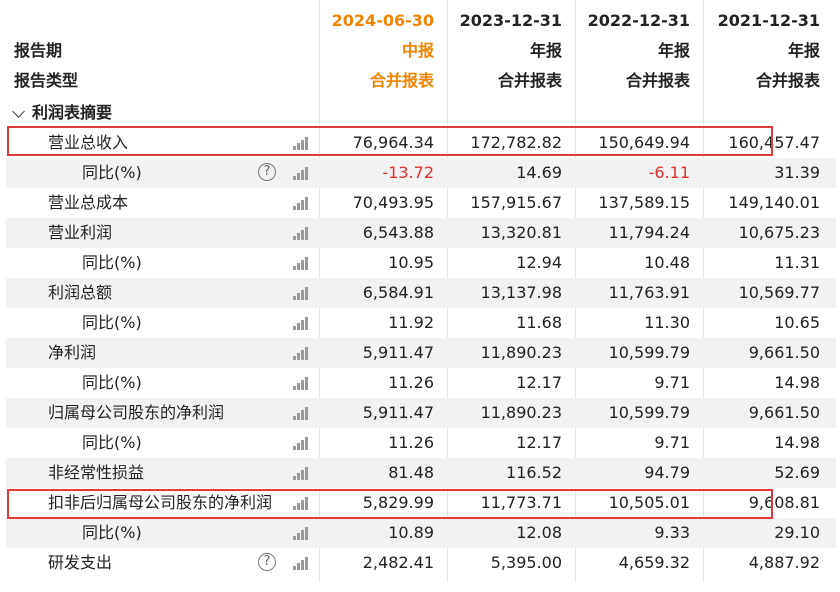 Image resolution: width=840 pixels, height=592 pixels. What do you see at coordinates (411, 532) in the screenshot?
I see `table-cell: 10.89` at bounding box center [411, 532].